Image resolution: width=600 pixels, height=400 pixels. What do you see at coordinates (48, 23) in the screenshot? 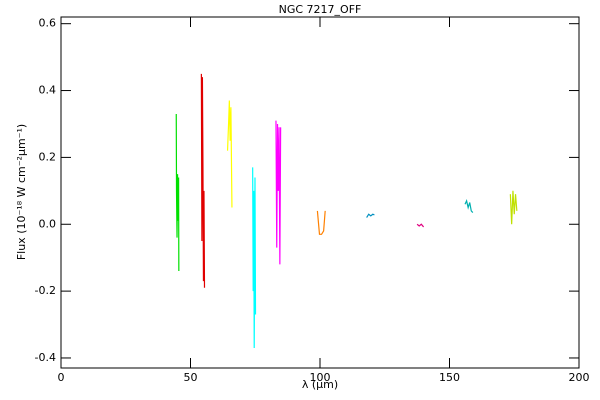
I see `y-tick-label: 0.6` at bounding box center [48, 23].